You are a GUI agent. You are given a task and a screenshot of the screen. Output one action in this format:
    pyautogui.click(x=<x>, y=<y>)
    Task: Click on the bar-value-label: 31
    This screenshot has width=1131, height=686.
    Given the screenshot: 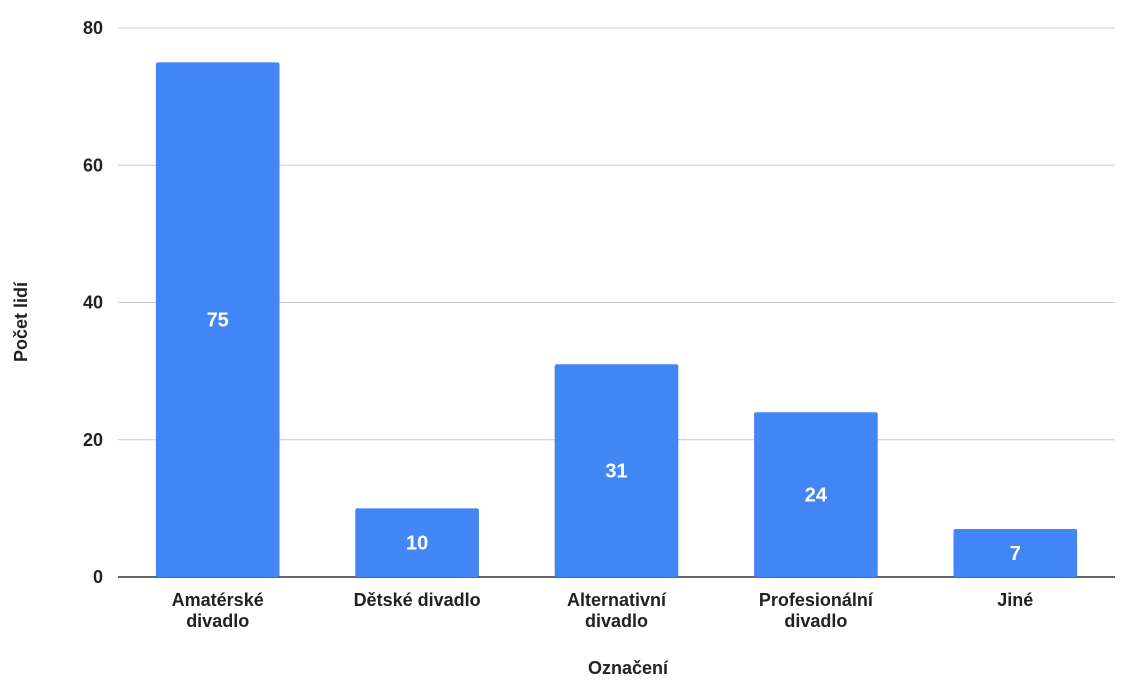 What is the action you would take?
    pyautogui.click(x=616, y=472)
    